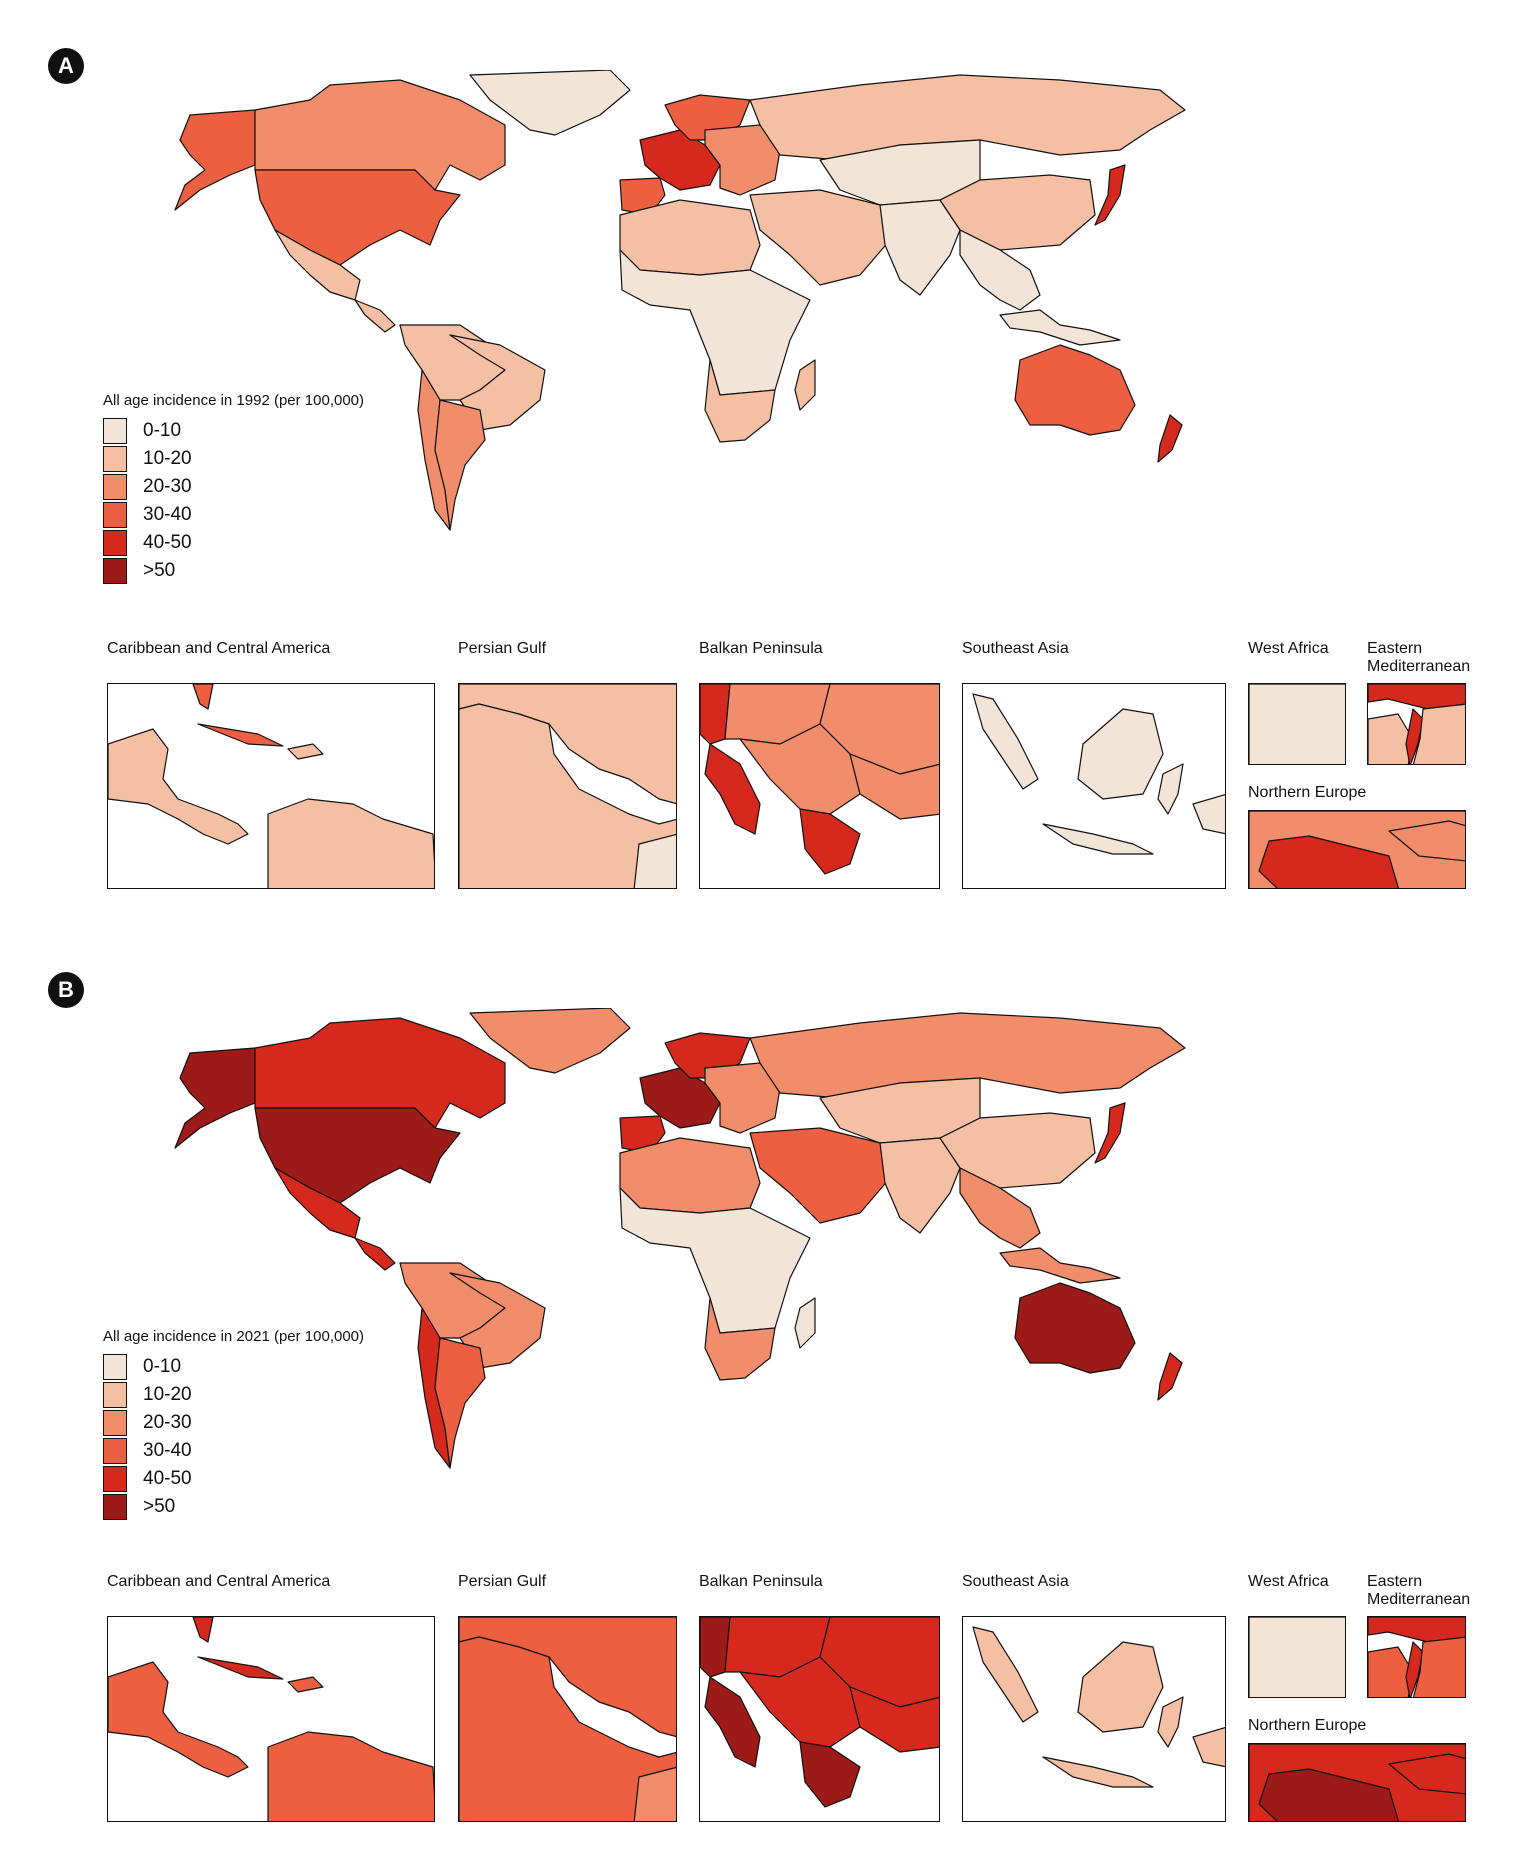 Image resolution: width=1527 pixels, height=1874 pixels. Describe the element at coordinates (820, 237) in the screenshot. I see `region-middle-east` at that location.